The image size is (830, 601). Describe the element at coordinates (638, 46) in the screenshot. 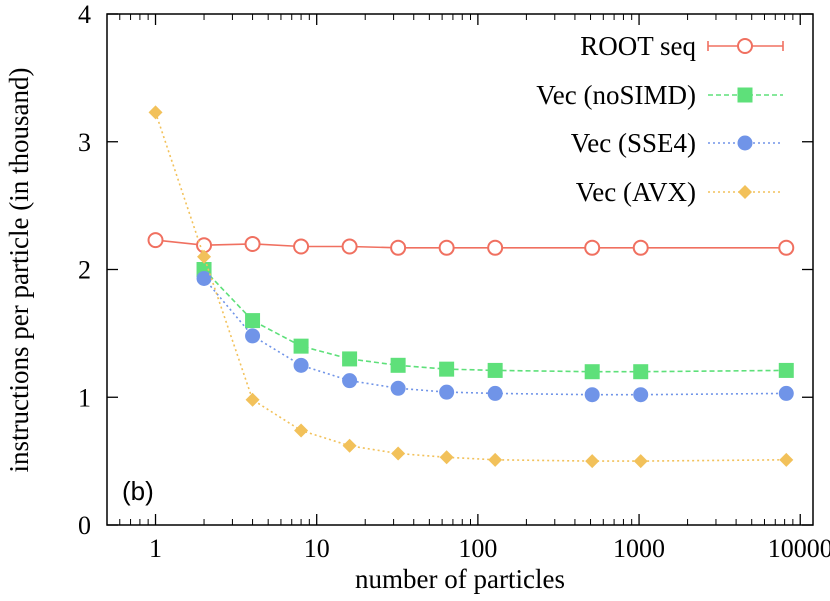

I see `legend-label: ROOT seq` at that location.